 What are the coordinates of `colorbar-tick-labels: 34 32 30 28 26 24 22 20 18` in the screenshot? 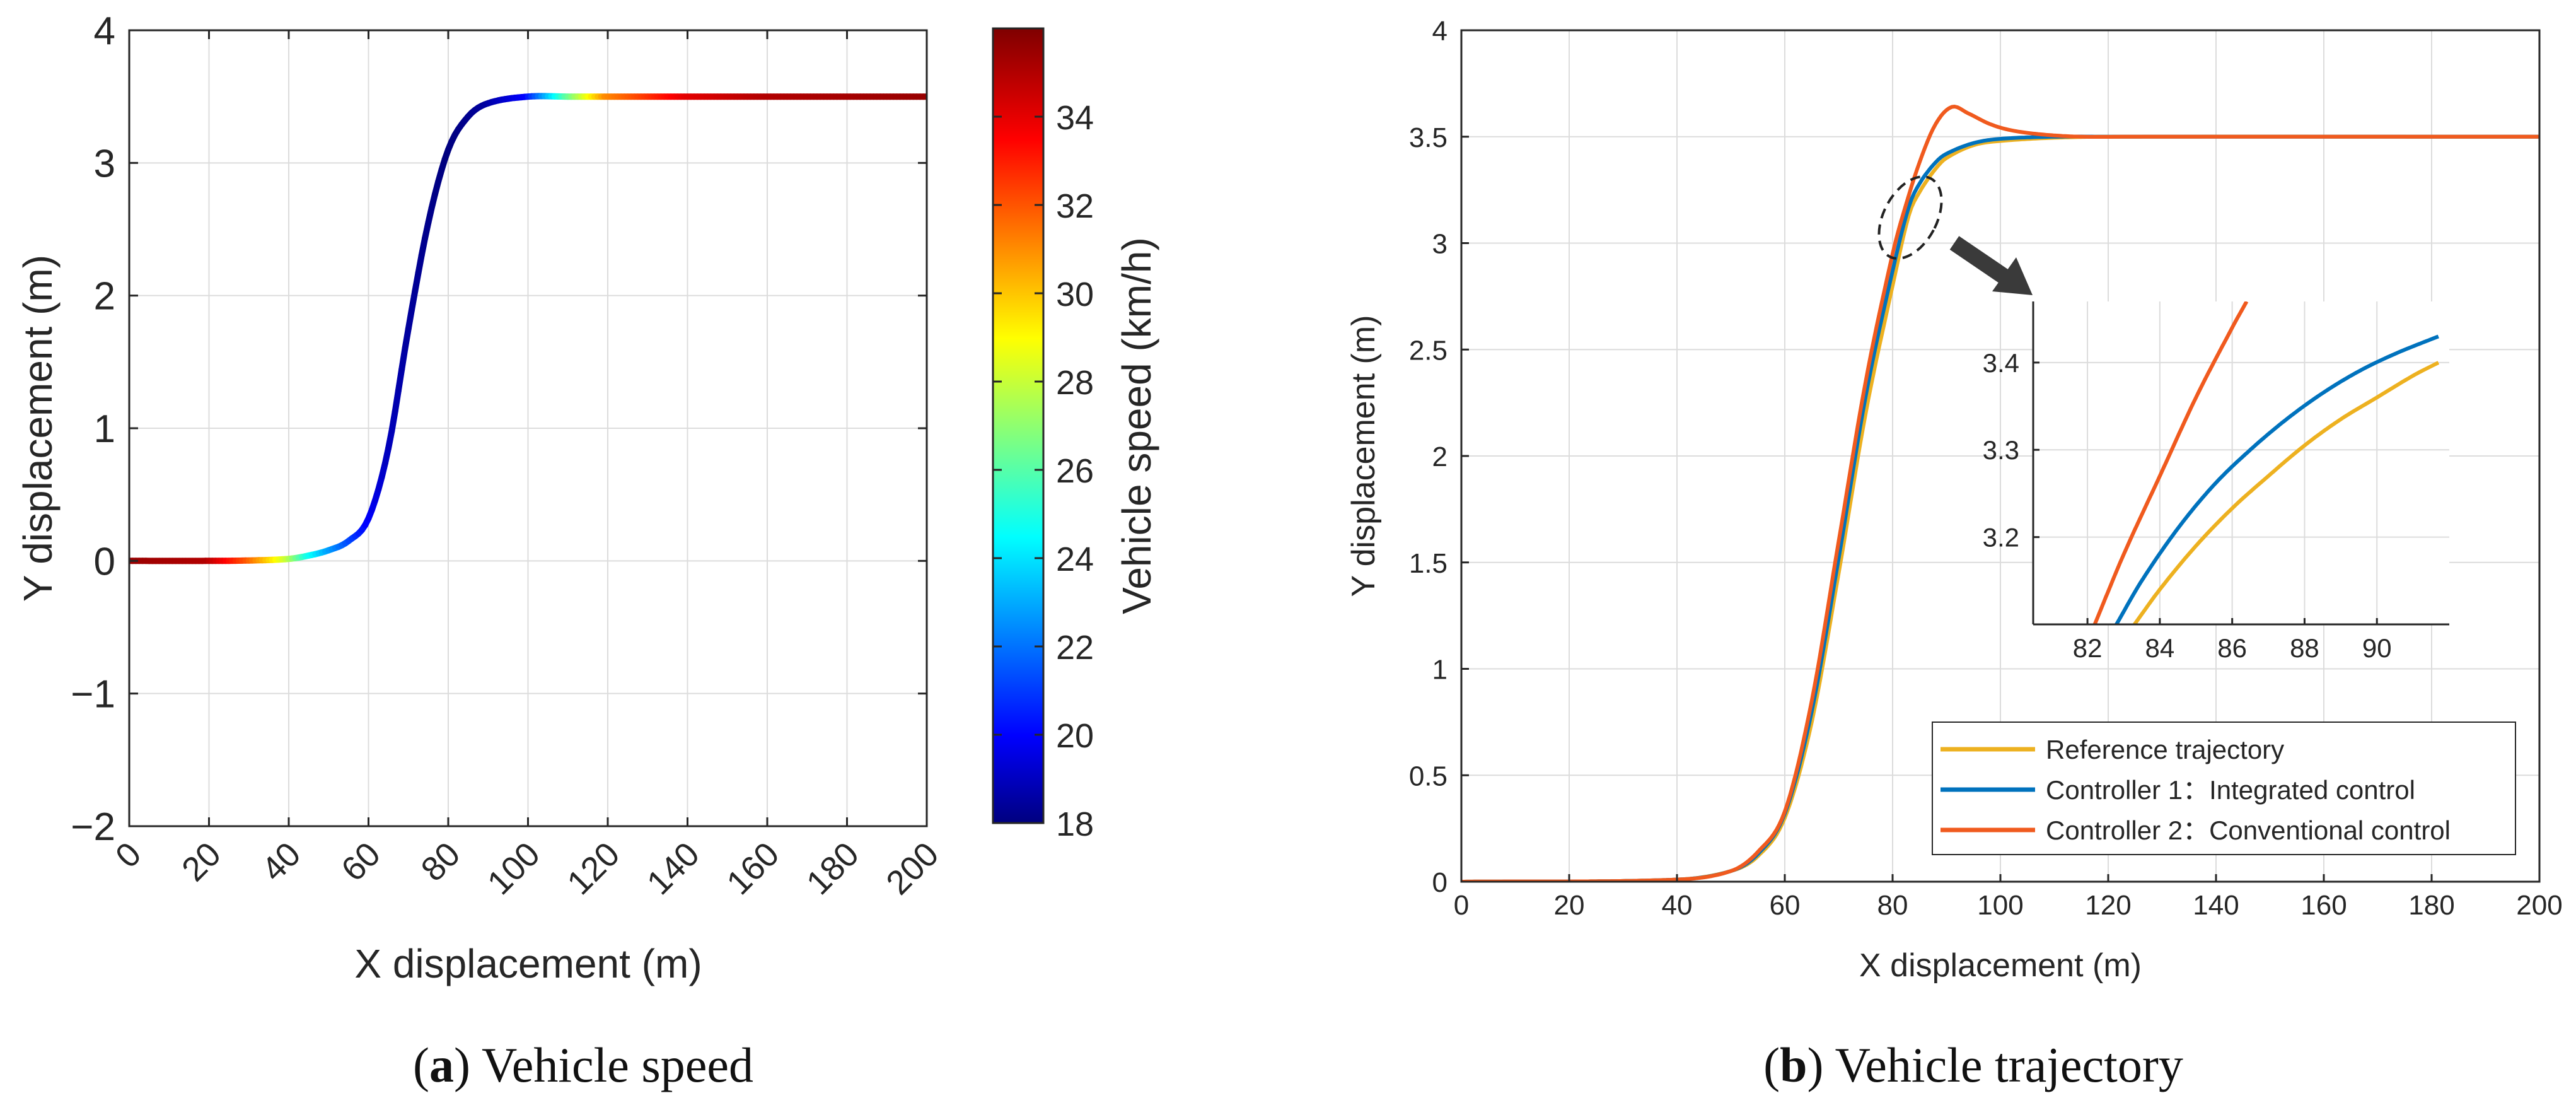 It's located at (1075, 471).